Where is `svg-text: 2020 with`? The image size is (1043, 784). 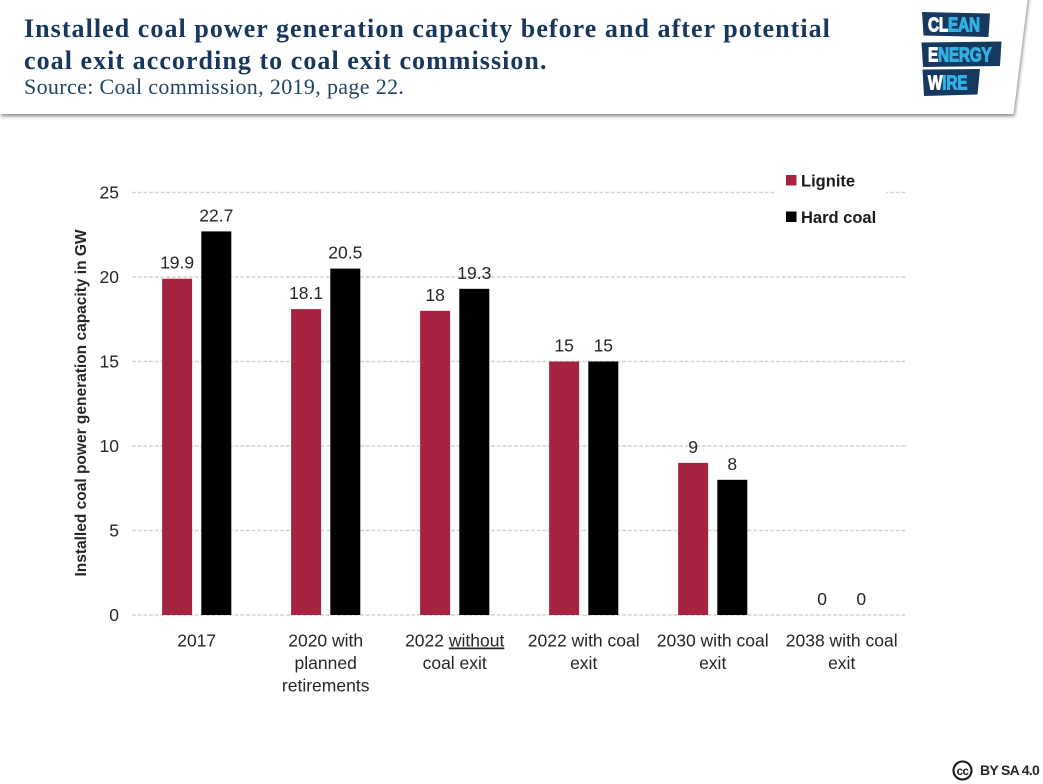
svg-text: 2020 with is located at coordinates (325, 641).